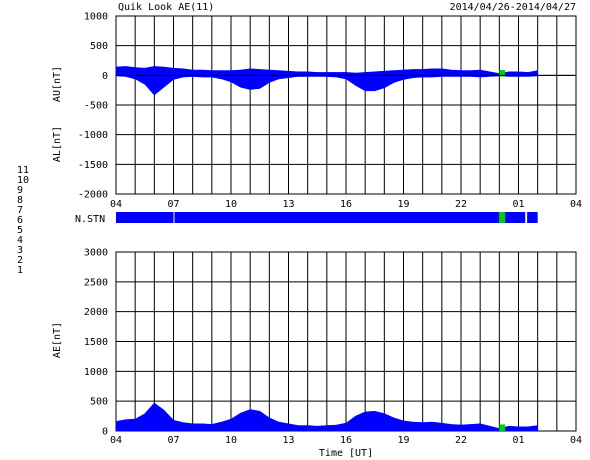 The height and width of the screenshot is (460, 590). What do you see at coordinates (96, 342) in the screenshot?
I see `y-tick-label: 1500` at bounding box center [96, 342].